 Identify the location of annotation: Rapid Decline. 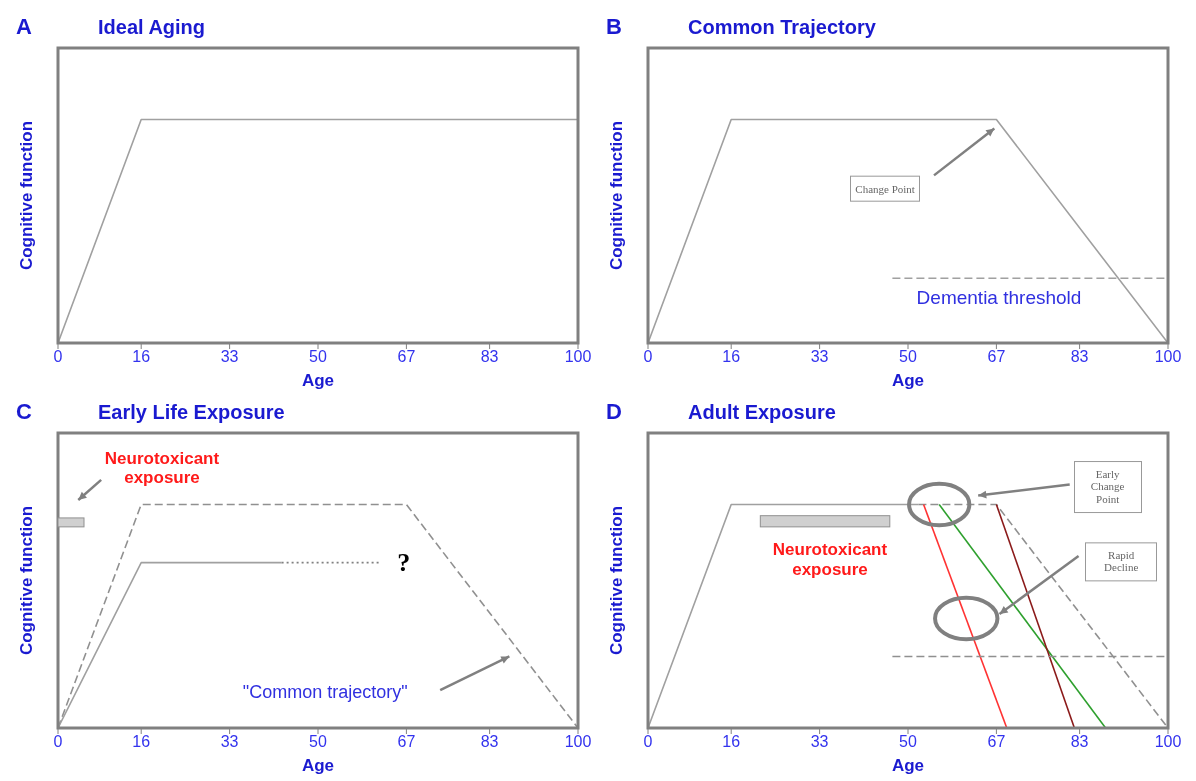
(1121, 561).